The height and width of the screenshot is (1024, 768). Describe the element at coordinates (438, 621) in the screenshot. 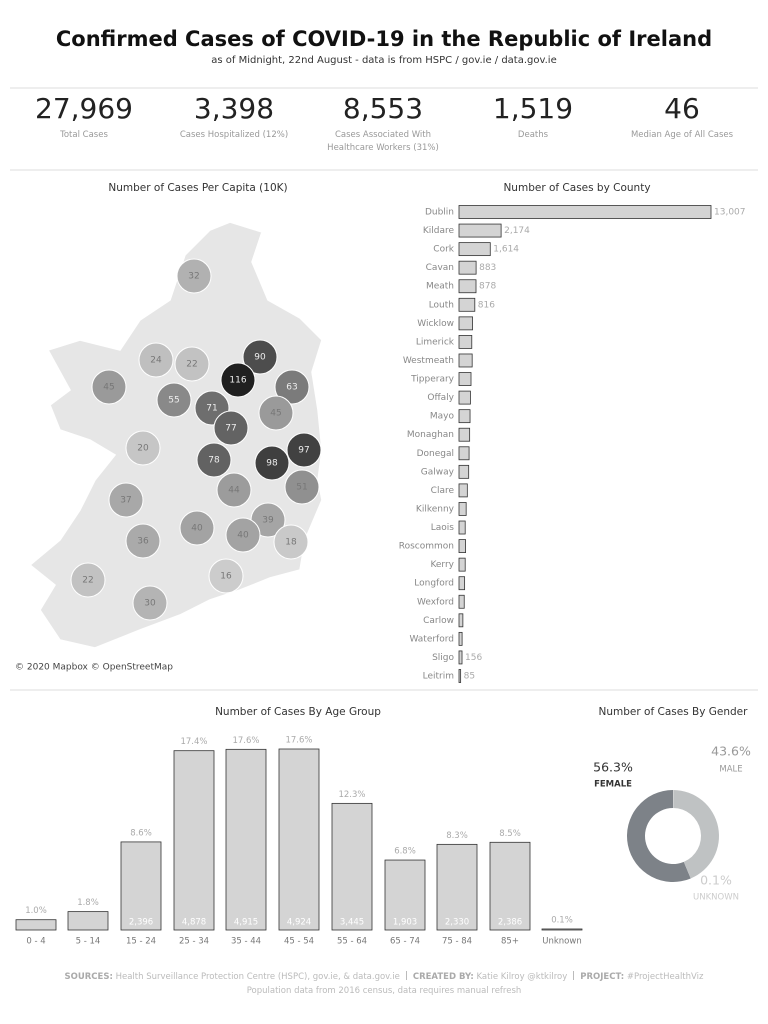

I see `county-label: Carlow` at that location.